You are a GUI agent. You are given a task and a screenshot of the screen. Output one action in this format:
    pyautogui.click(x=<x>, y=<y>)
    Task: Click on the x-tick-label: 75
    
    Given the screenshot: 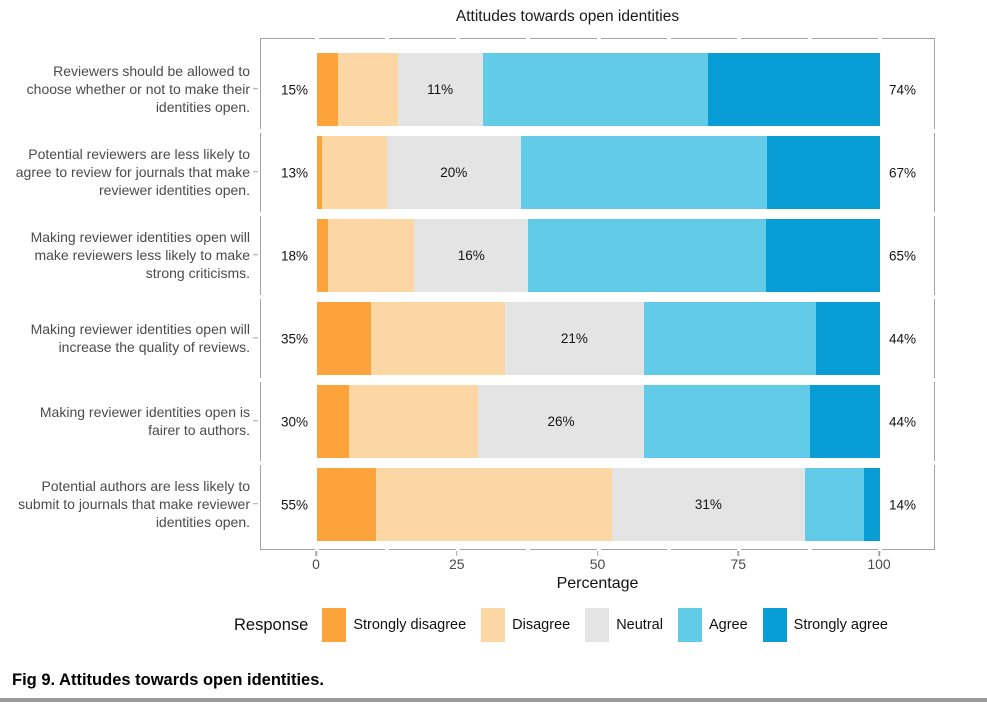 What is the action you would take?
    pyautogui.click(x=738, y=564)
    